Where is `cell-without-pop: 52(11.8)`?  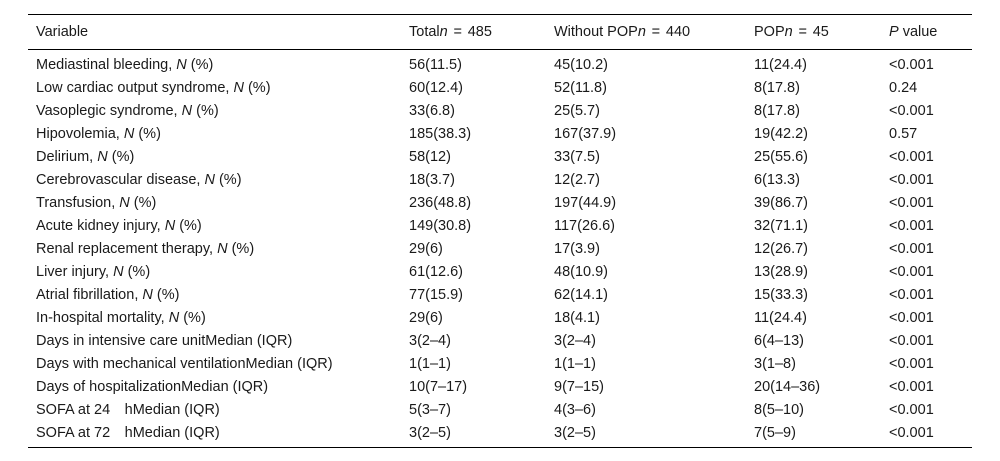 cell-without-pop: 52(11.8) is located at coordinates (580, 87).